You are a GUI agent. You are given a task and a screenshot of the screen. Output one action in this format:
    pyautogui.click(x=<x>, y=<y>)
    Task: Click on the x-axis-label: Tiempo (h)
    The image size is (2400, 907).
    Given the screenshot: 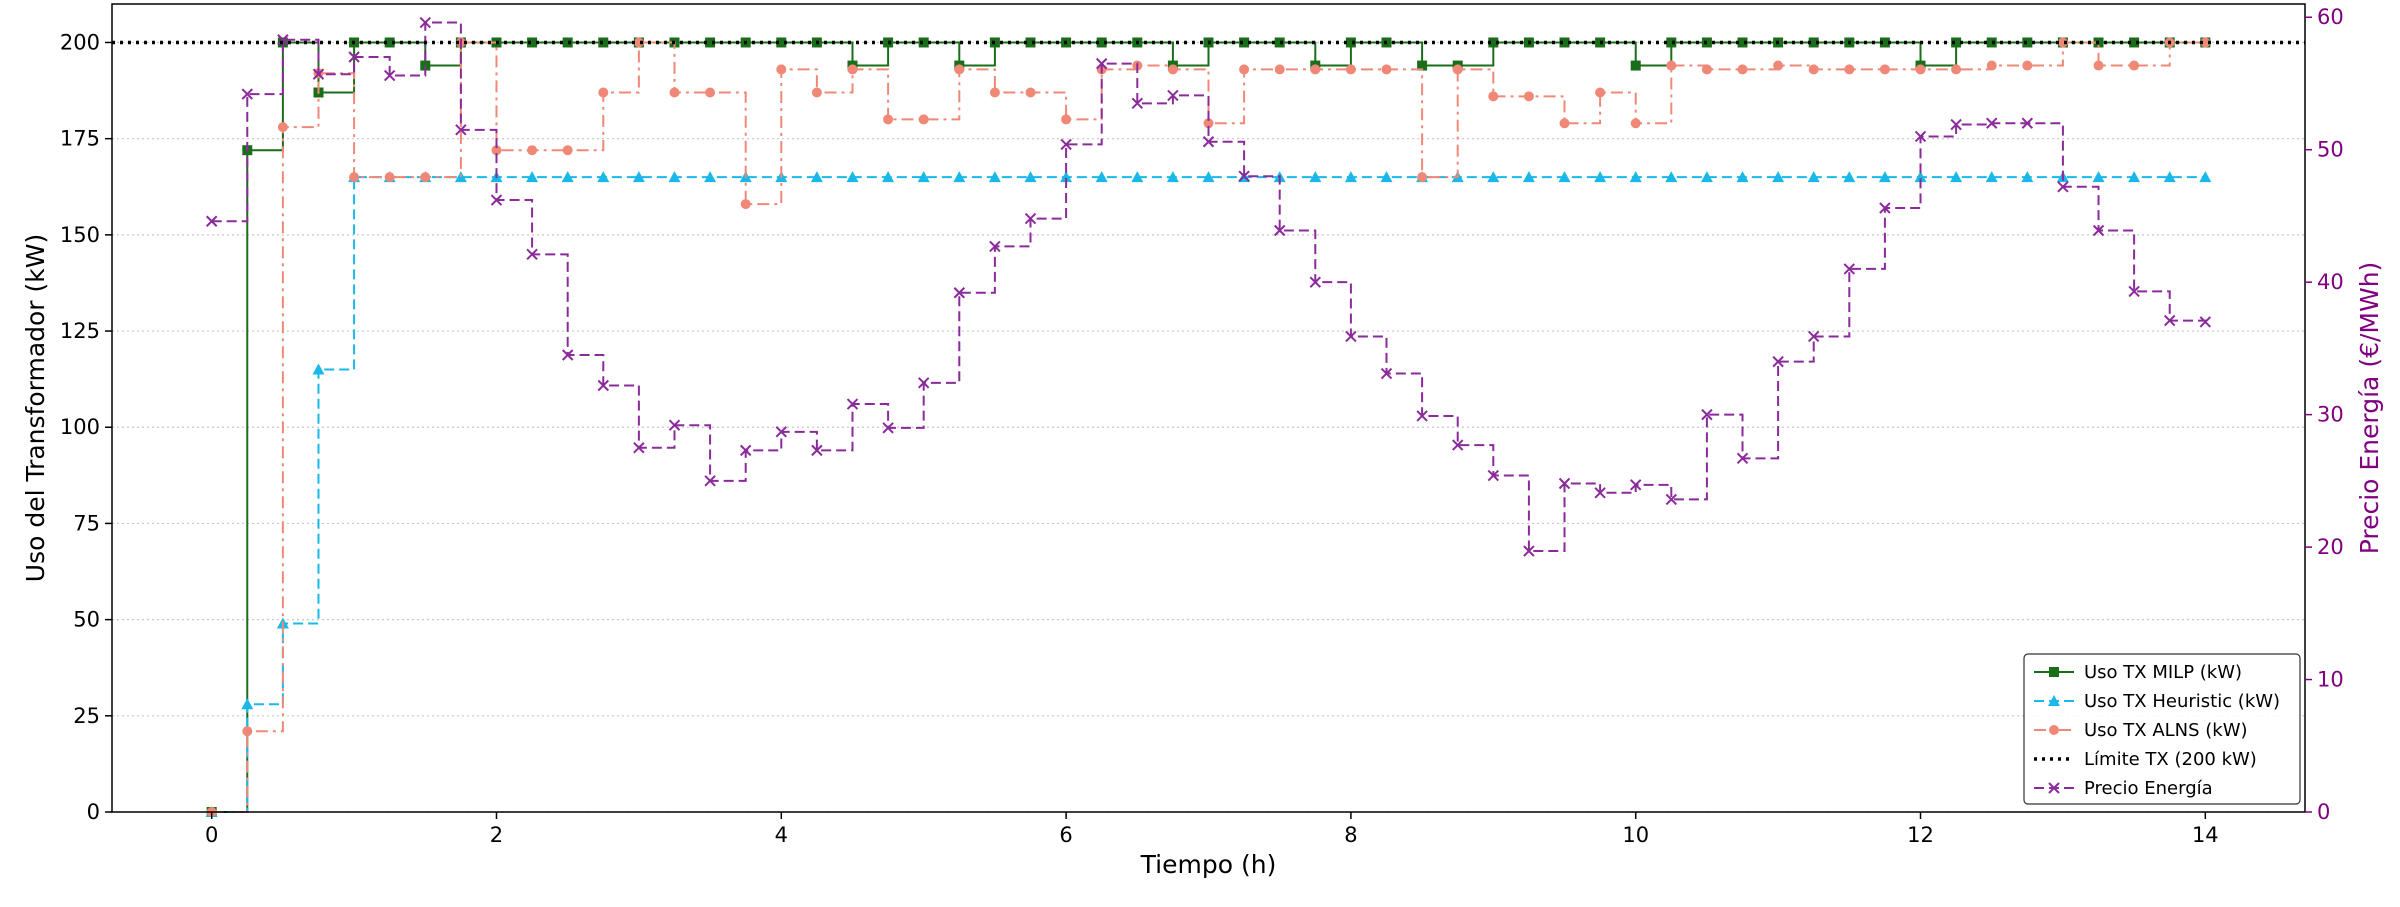 What is the action you would take?
    pyautogui.click(x=1208, y=864)
    